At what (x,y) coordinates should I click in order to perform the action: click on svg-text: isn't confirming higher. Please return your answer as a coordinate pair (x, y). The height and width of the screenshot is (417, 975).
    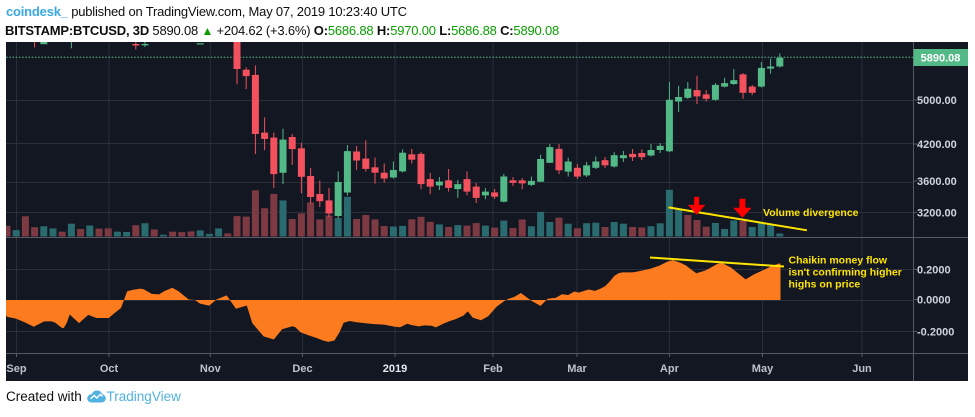
    Looking at the image, I should click on (845, 273).